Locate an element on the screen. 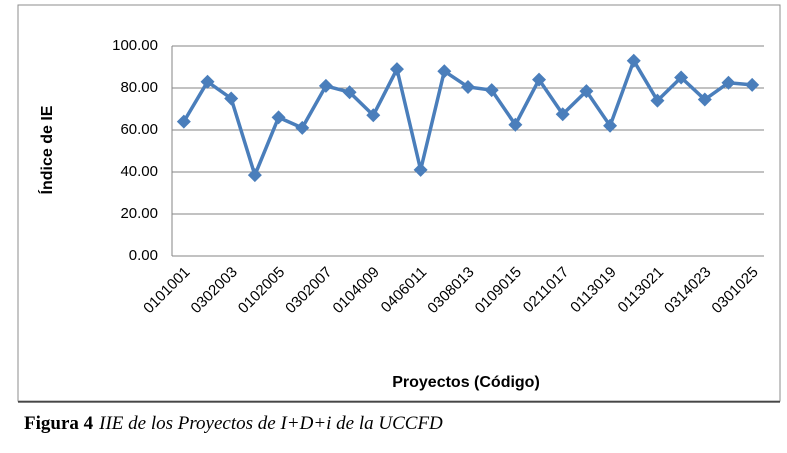 The image size is (787, 453). x-axis-title: Proyectos (Código) is located at coordinates (466, 382).